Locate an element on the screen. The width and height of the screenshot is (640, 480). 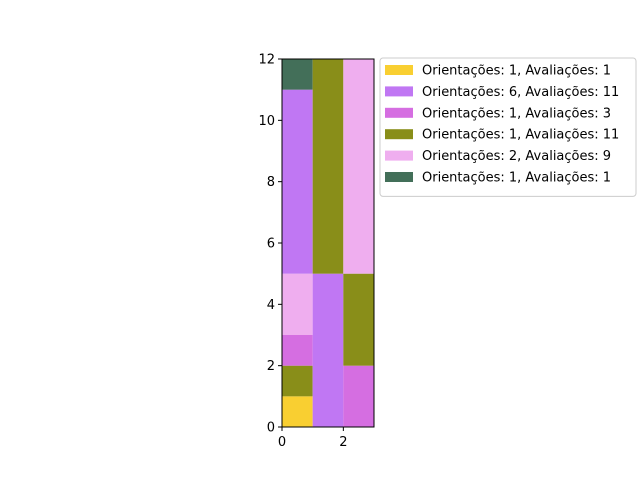
legend-label-d: Orientações: 1, Avaliações: 11 is located at coordinates (520, 135).